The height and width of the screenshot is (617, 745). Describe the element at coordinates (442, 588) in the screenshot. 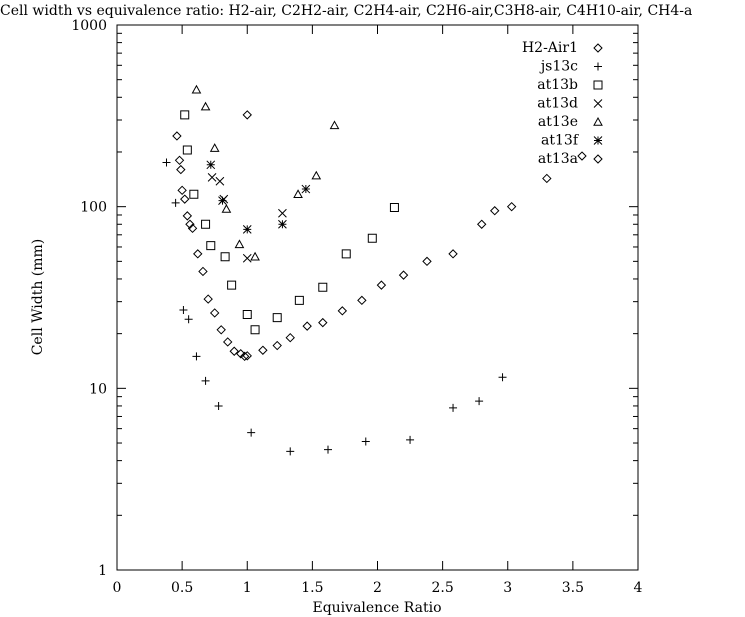

I see `x-tick-label: 2.5` at that location.